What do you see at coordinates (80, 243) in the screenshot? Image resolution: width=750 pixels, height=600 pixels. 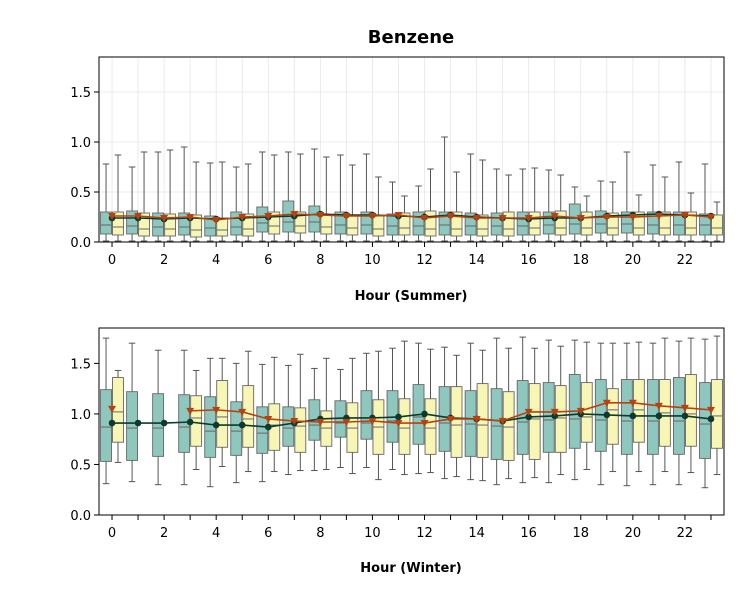 I see `y-tick-label: 0.0` at bounding box center [80, 243].